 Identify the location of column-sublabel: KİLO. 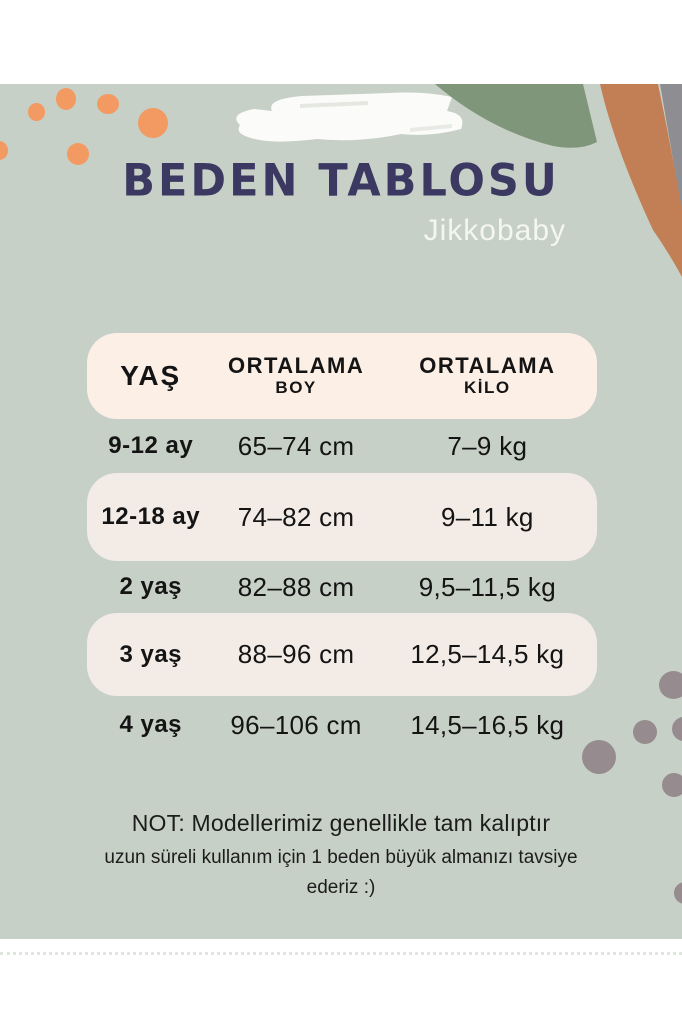
(487, 388).